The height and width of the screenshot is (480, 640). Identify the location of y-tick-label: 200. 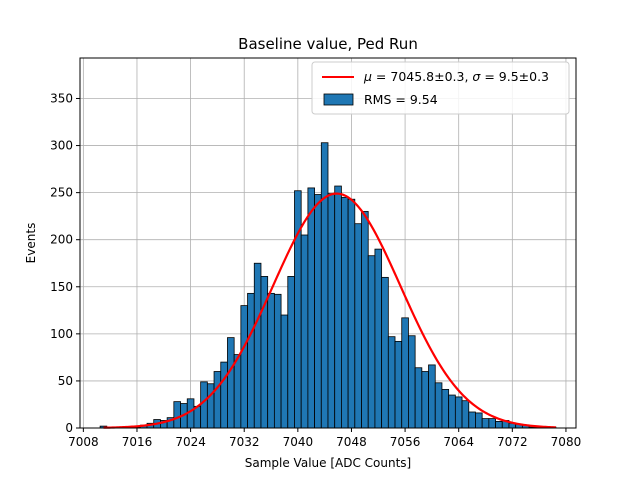
(61, 240).